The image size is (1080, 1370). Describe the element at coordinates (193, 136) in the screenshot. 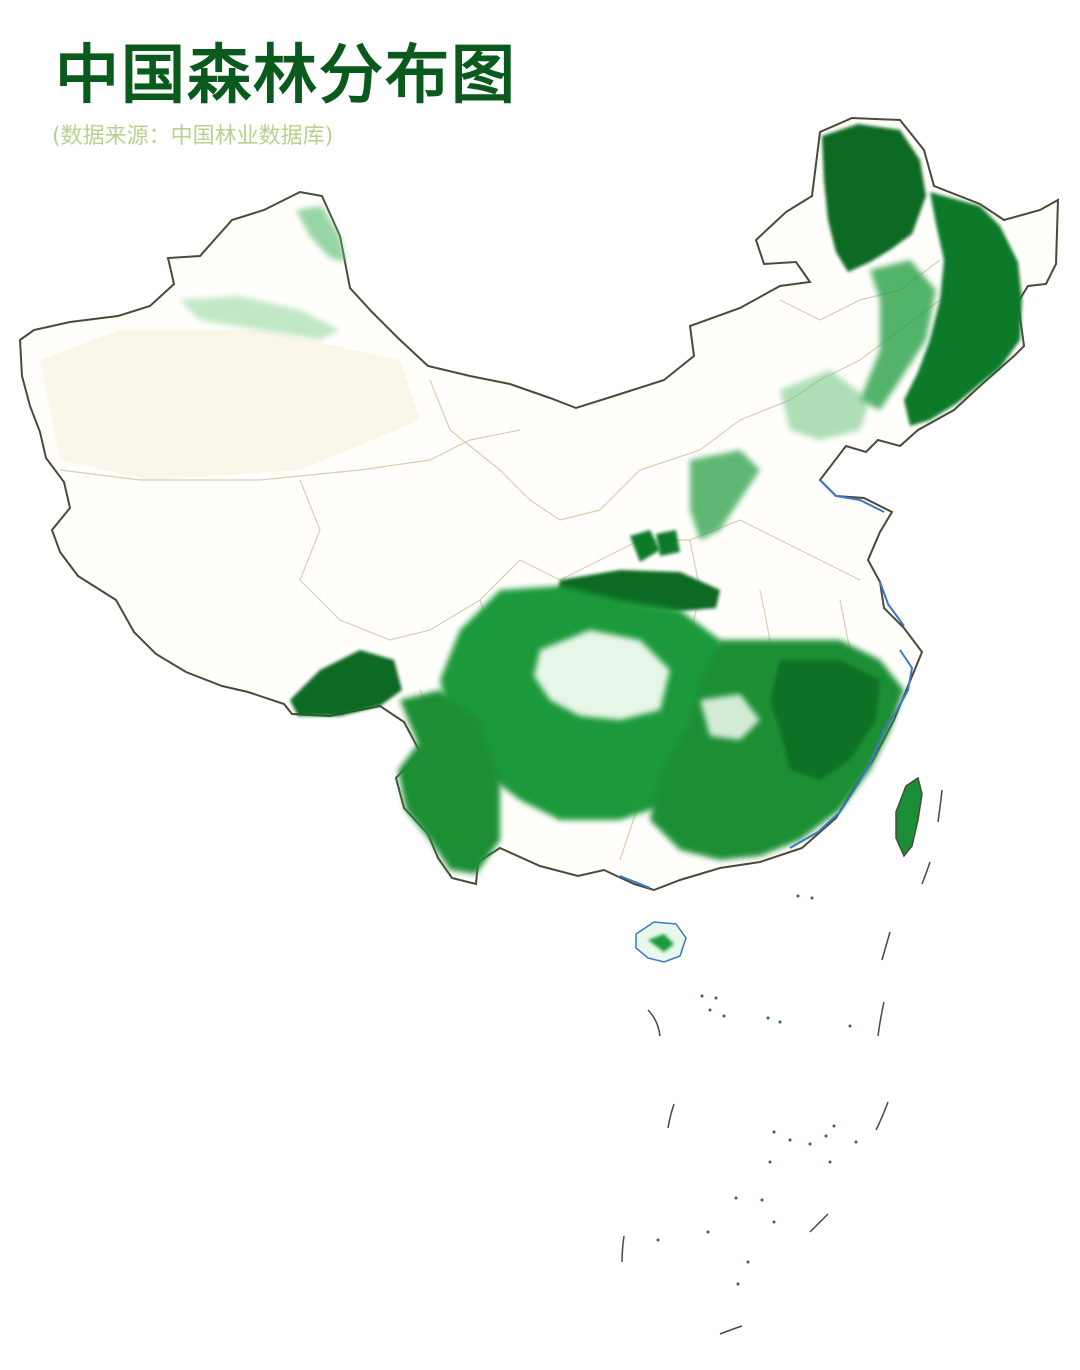

I see `source-note: (数据来源：中国林业数据库)` at that location.